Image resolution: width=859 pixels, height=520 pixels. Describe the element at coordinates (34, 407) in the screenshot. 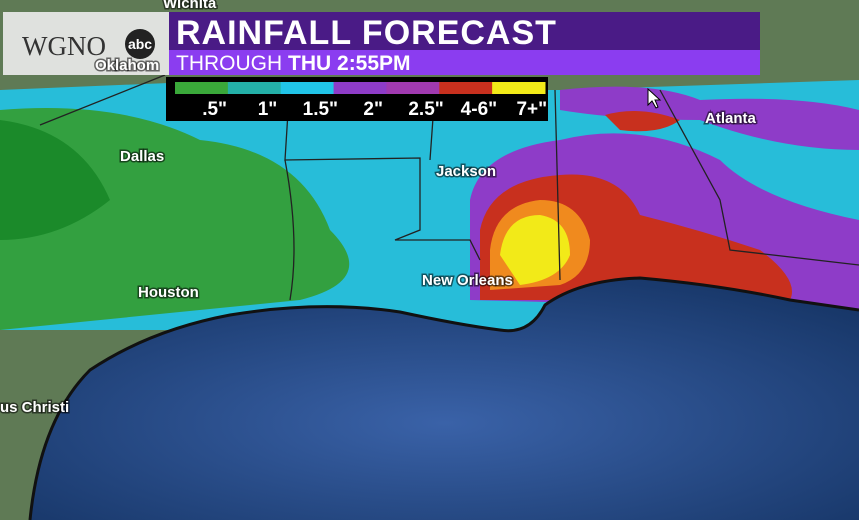

I see `city-label: us Christi` at that location.